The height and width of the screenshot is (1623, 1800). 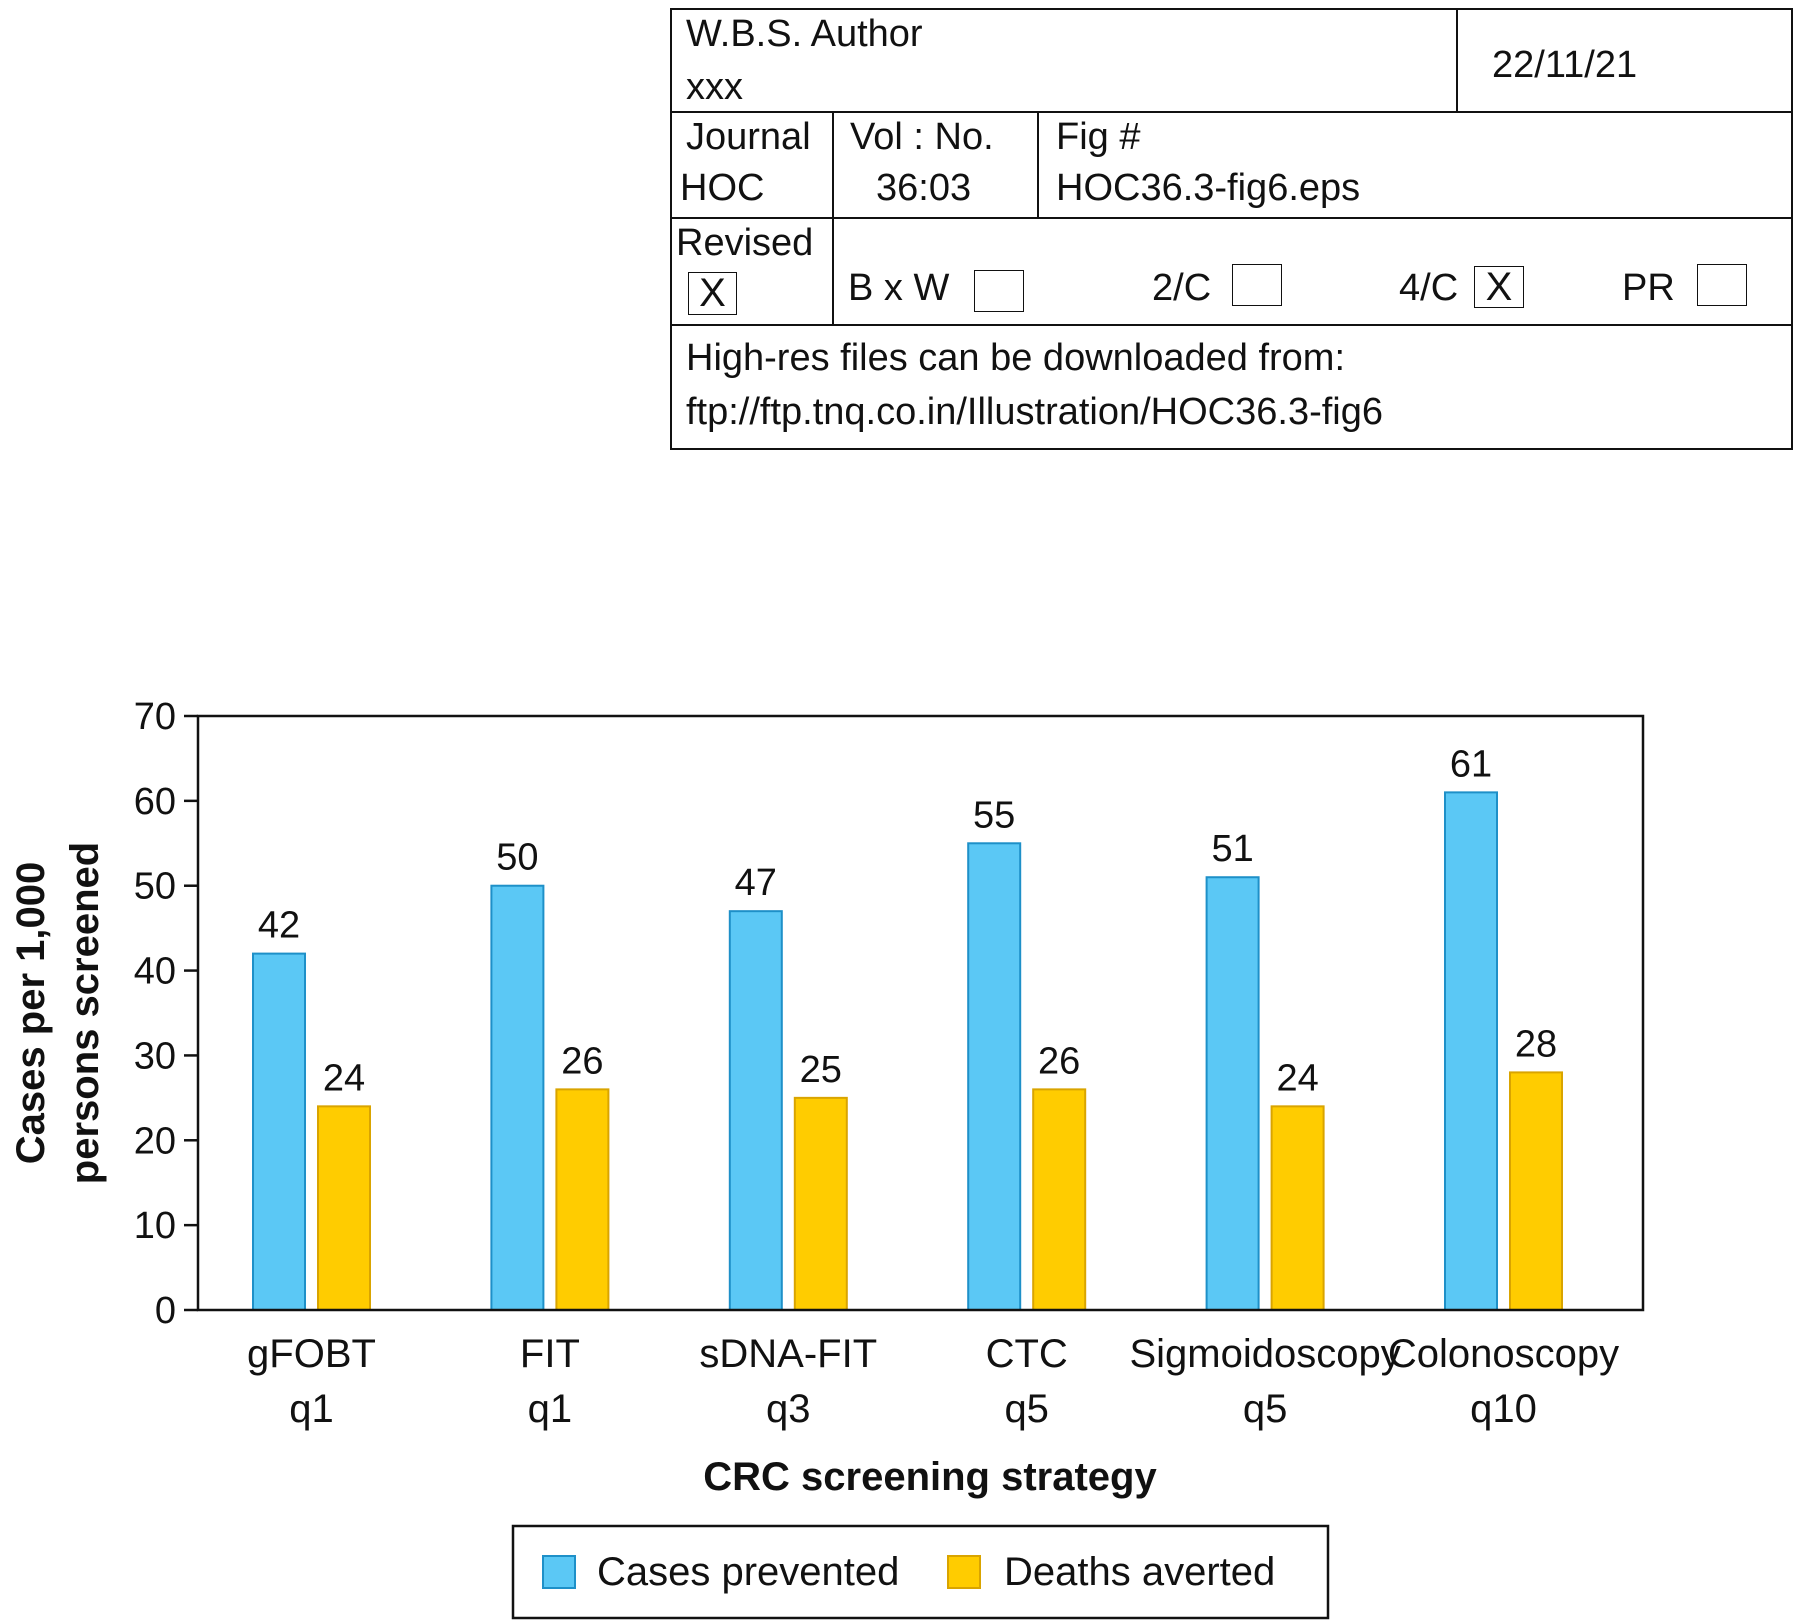 I want to click on y-tick-label: 10, so click(x=155, y=1226).